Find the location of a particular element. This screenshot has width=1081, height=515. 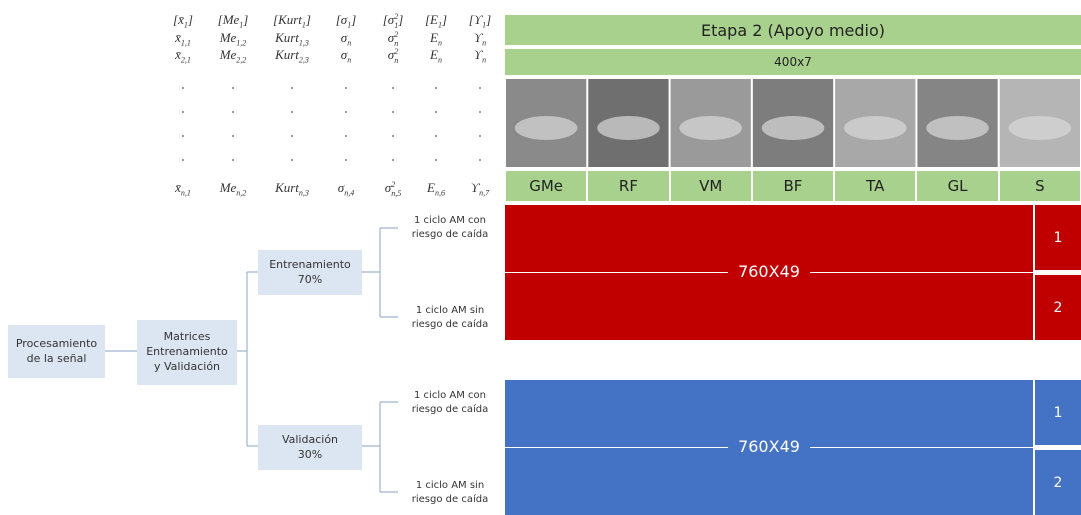

muscle-label: S is located at coordinates (1039, 186).